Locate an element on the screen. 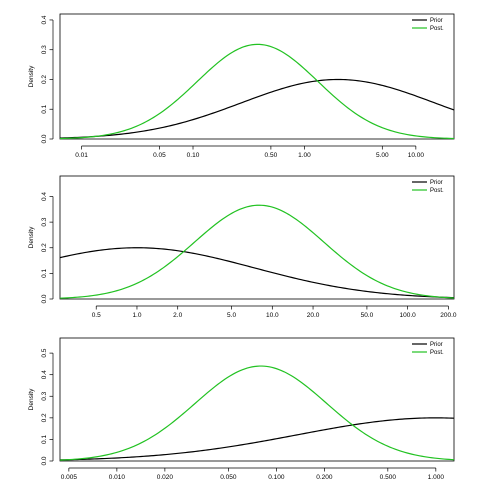 This screenshot has width=480, height=480. x-tick-label: 0.5 is located at coordinates (96, 315).